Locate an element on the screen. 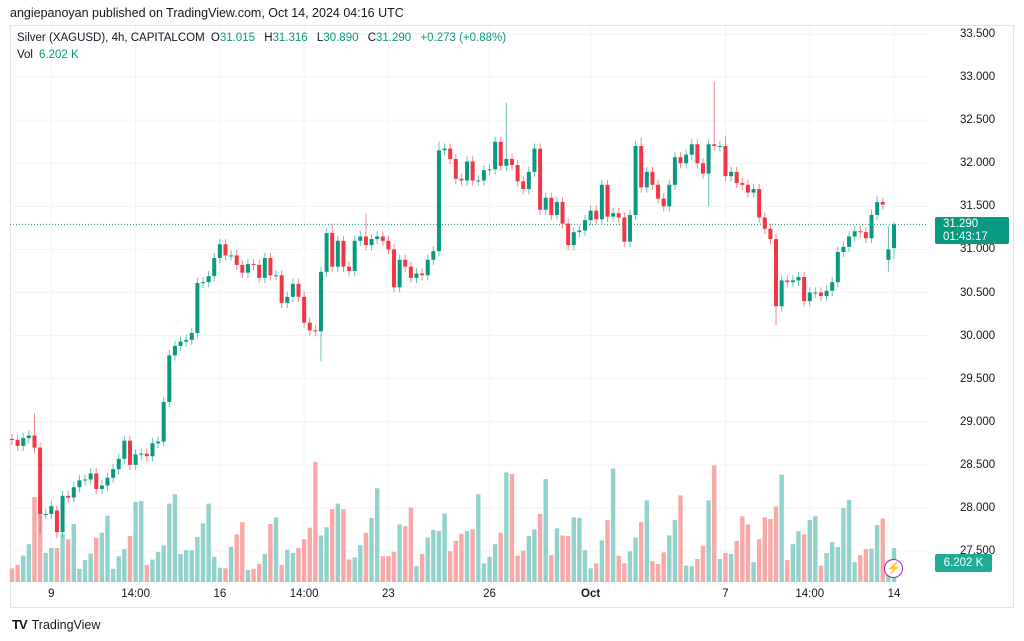 The height and width of the screenshot is (641, 1024). time-tick-label: 9 is located at coordinates (51, 594).